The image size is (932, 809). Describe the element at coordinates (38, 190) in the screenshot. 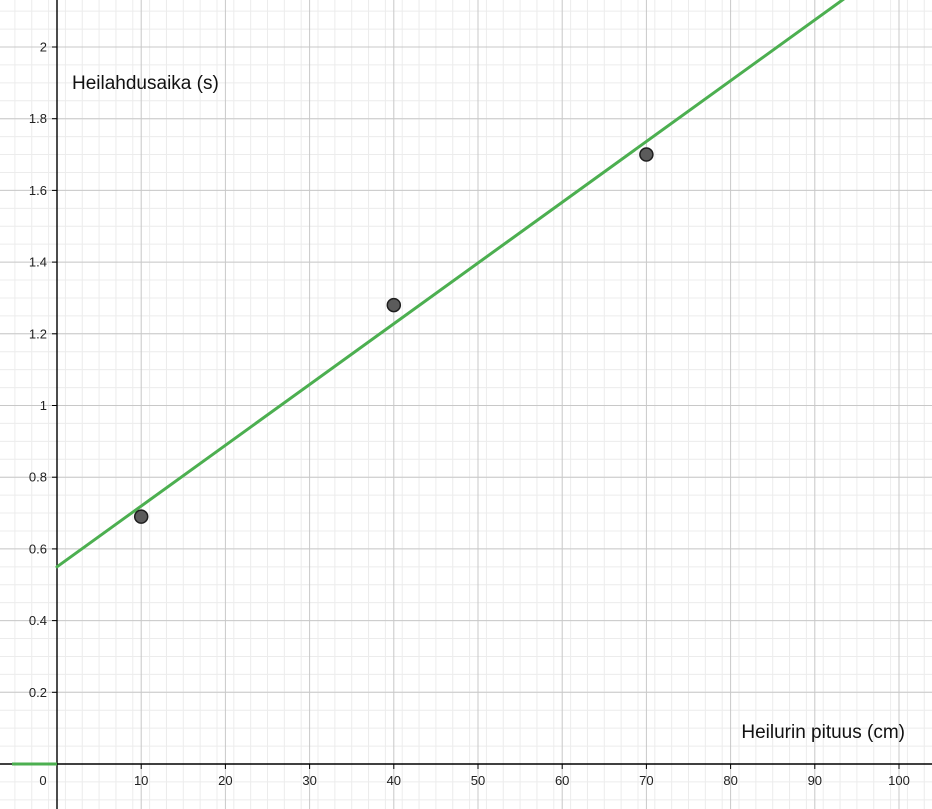

I see `y-tick-label: 1.6` at that location.